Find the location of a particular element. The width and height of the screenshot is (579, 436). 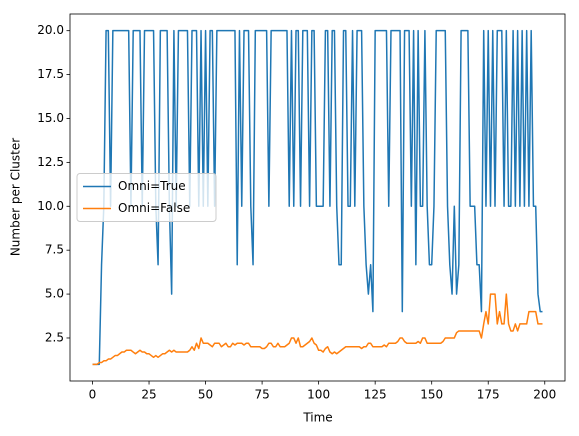

x-tick-label: 200 is located at coordinates (544, 395).